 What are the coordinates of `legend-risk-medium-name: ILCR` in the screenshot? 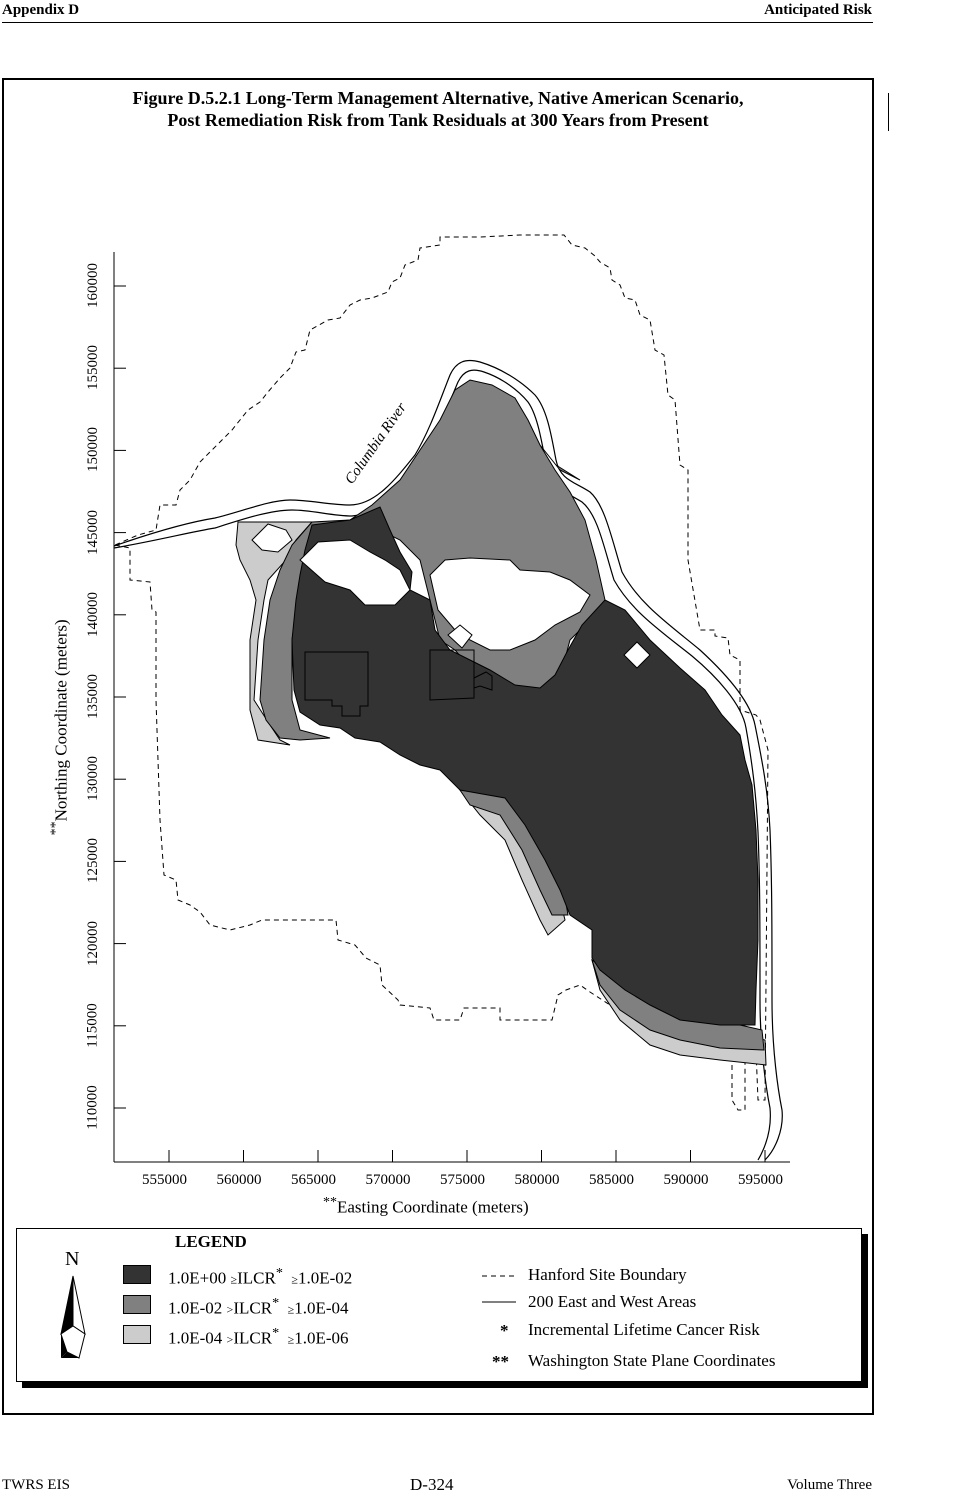 It's located at (253, 1308).